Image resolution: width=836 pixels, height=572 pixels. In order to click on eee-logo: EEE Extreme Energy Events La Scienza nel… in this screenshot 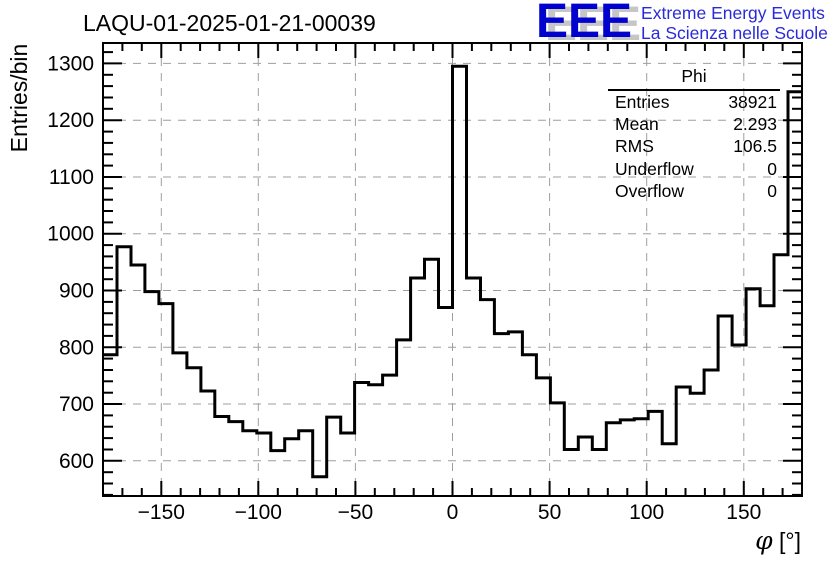, I will do `click(682, 24)`.